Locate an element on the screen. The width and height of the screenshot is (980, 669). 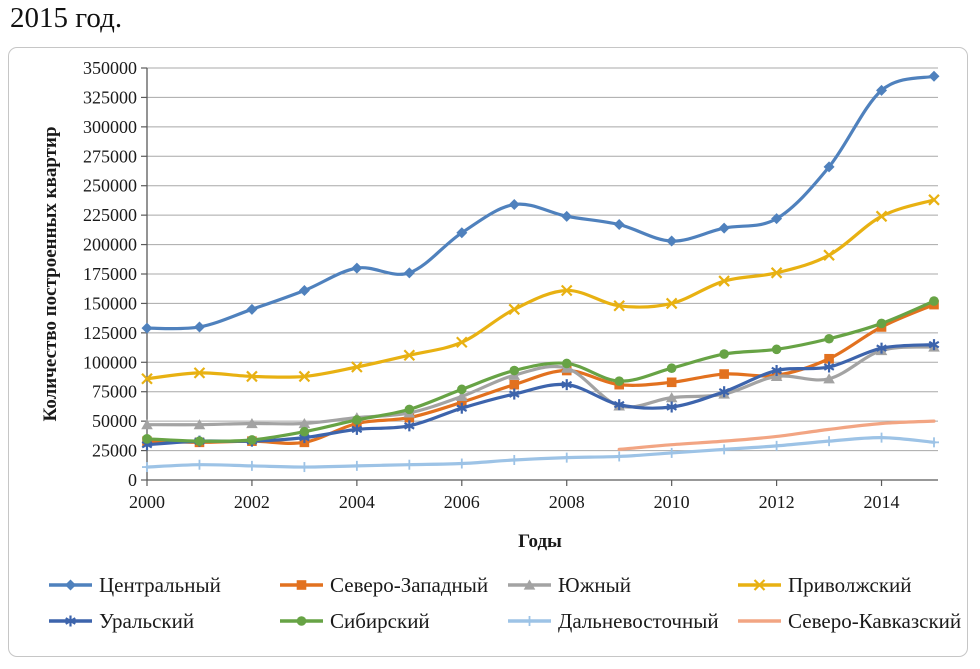
legend-item-volga: Приволжский is located at coordinates (825, 585).